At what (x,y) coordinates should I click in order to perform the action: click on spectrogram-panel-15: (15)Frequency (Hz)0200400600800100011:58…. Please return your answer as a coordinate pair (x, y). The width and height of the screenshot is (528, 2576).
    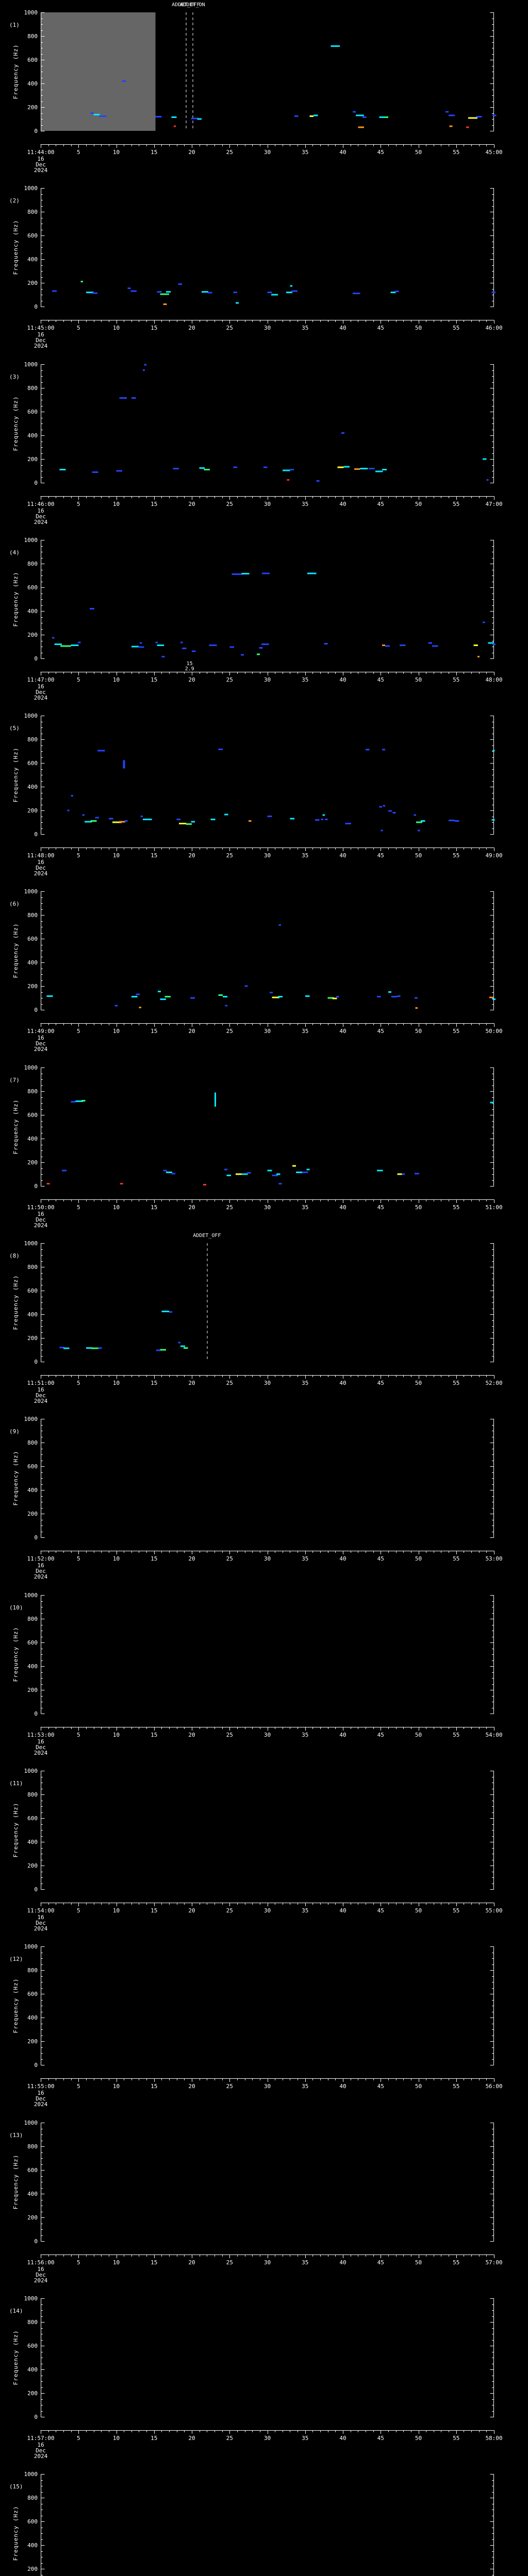
    Looking at the image, I should click on (264, 2519).